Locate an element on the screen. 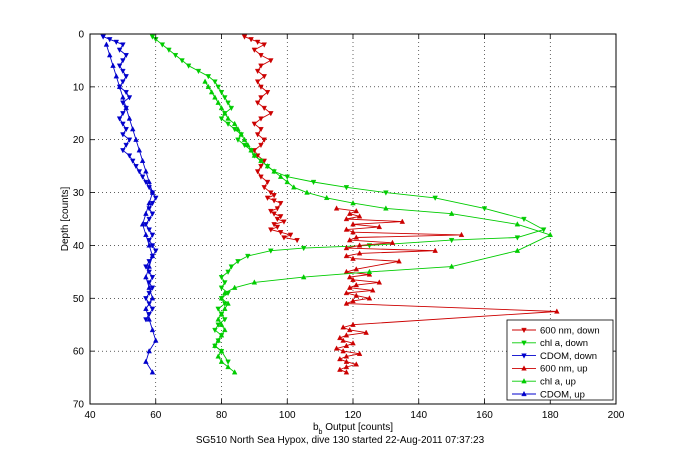 The image size is (681, 454). x-tick-label: 160 is located at coordinates (484, 415).